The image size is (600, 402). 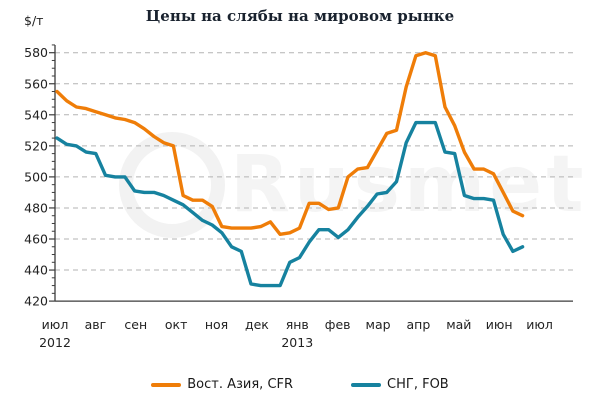 I want to click on x-tick-label: май, so click(x=458, y=324).